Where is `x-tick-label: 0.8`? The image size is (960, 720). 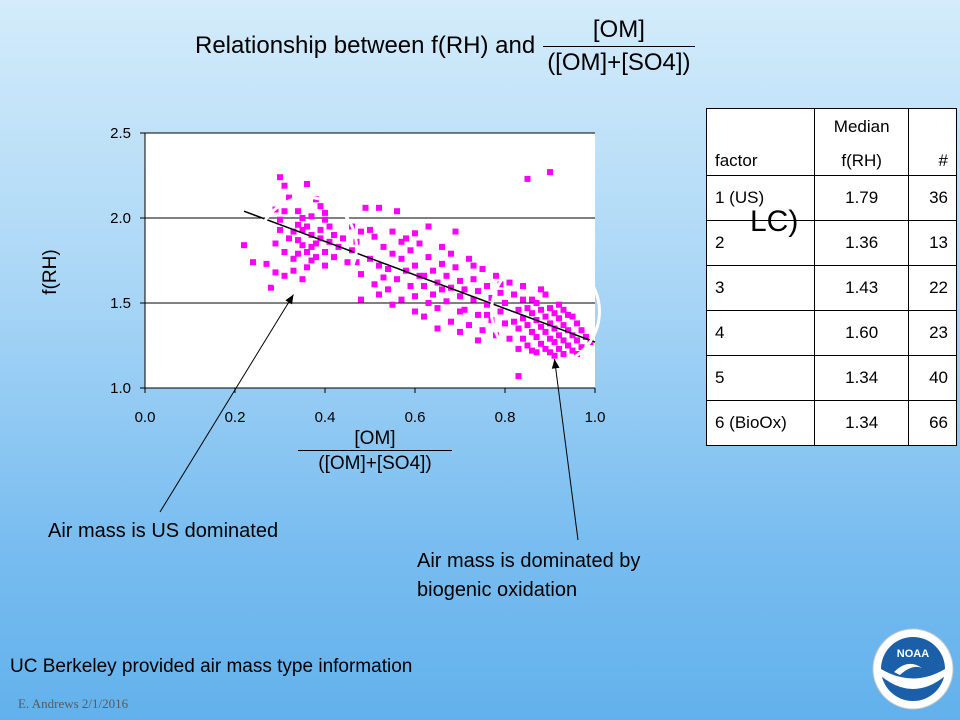 x-tick-label: 0.8 is located at coordinates (505, 417).